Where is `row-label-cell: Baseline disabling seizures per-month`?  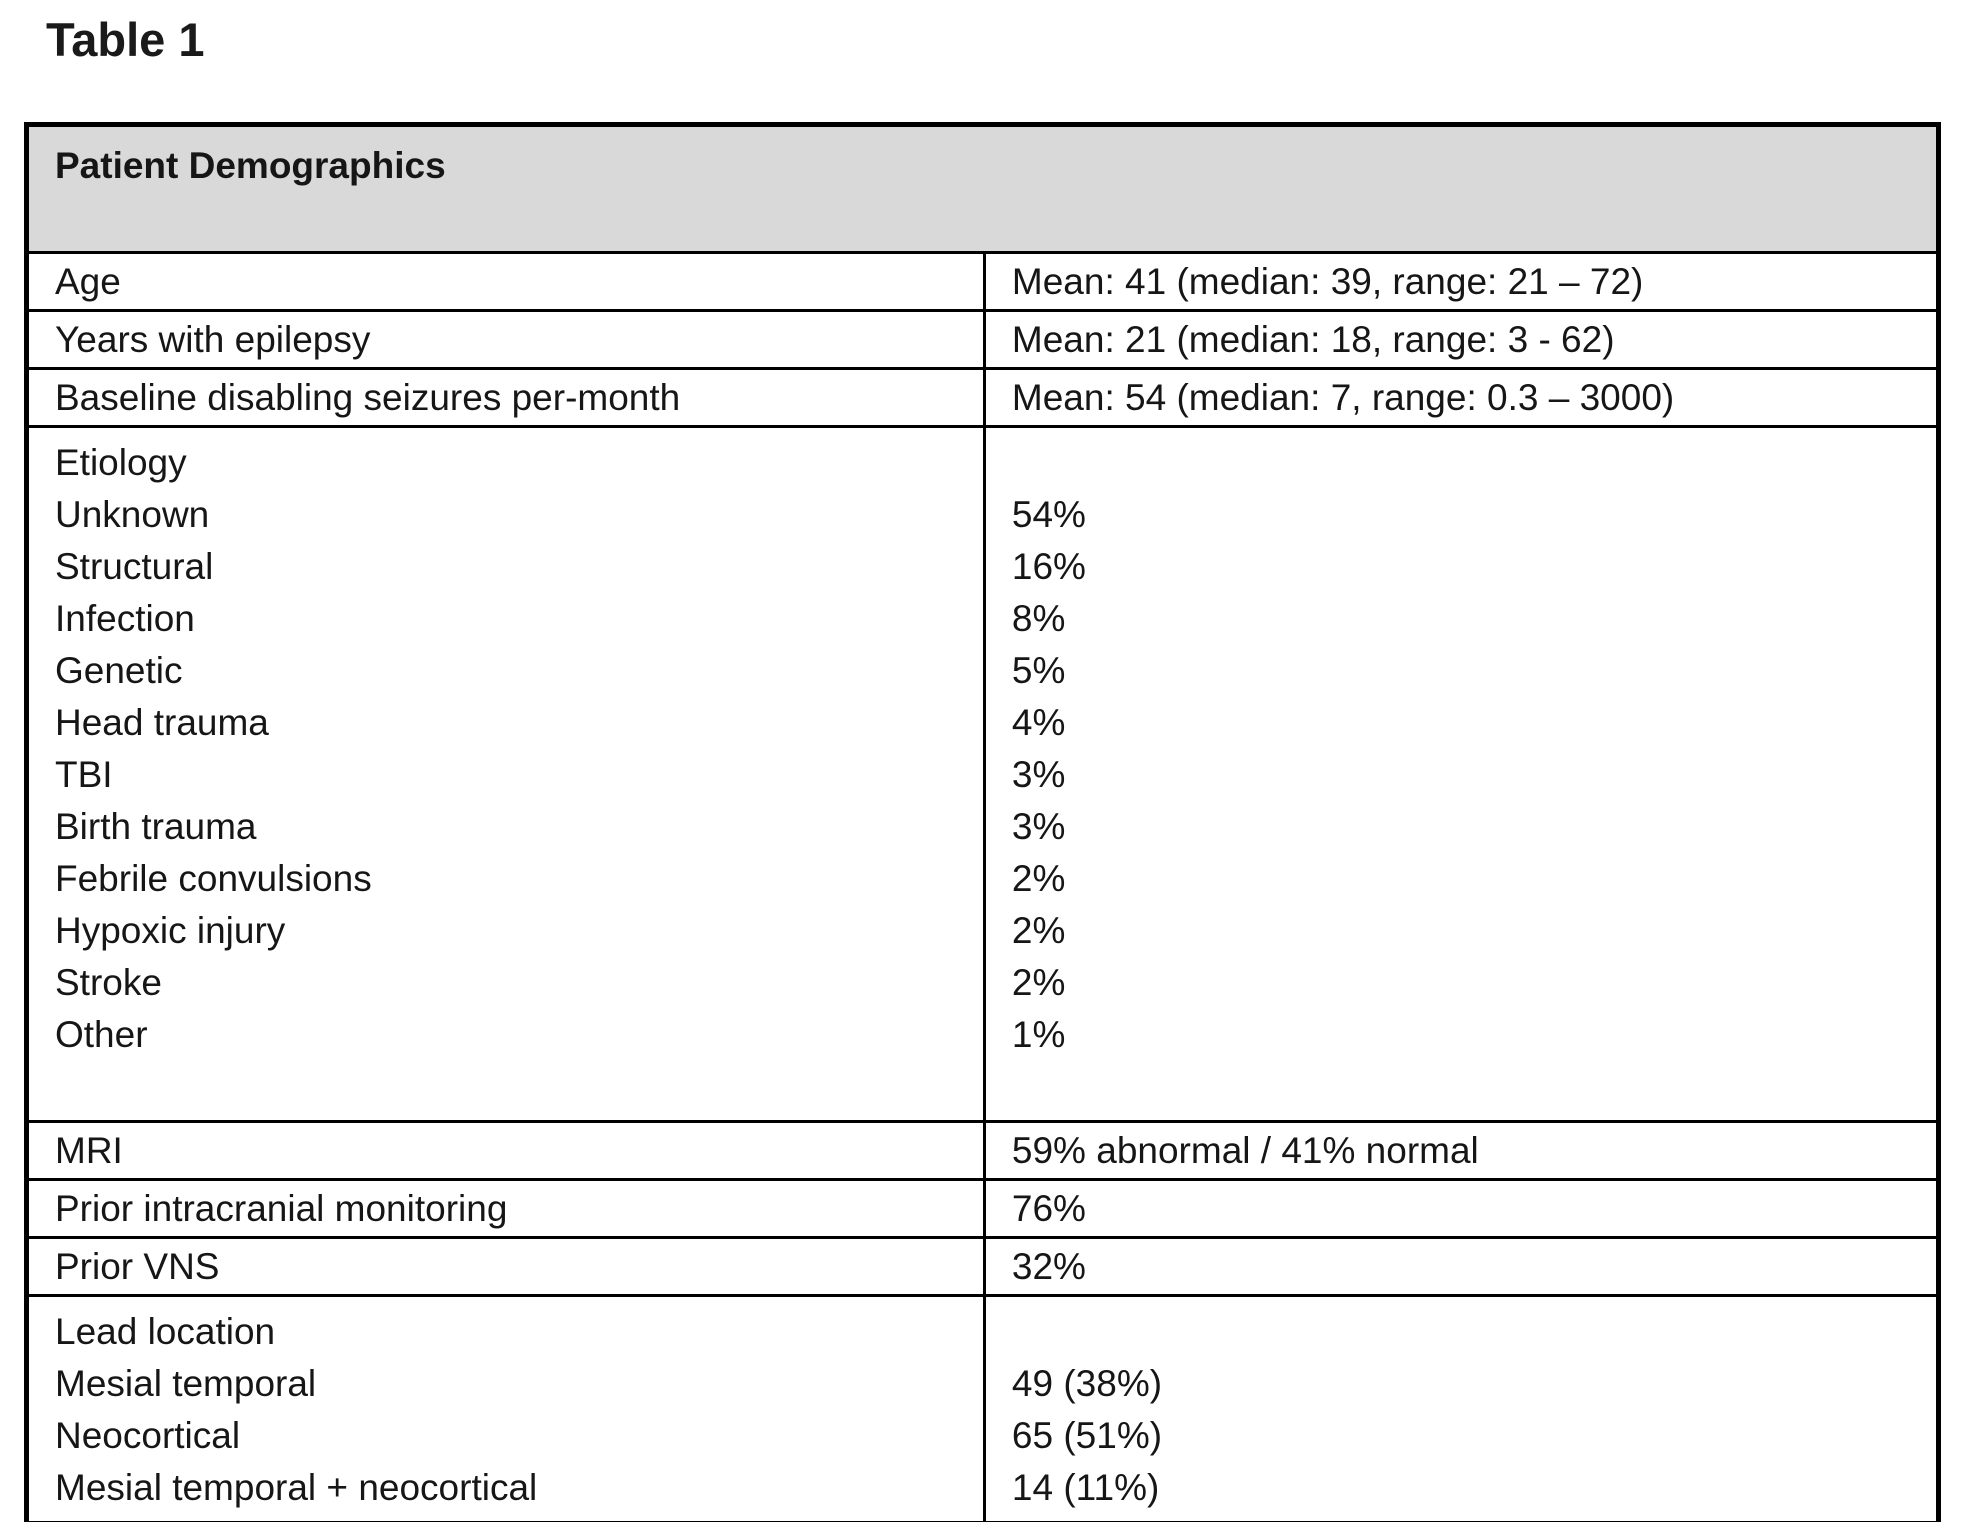 row-label-cell: Baseline disabling seizures per-month is located at coordinates (505, 397).